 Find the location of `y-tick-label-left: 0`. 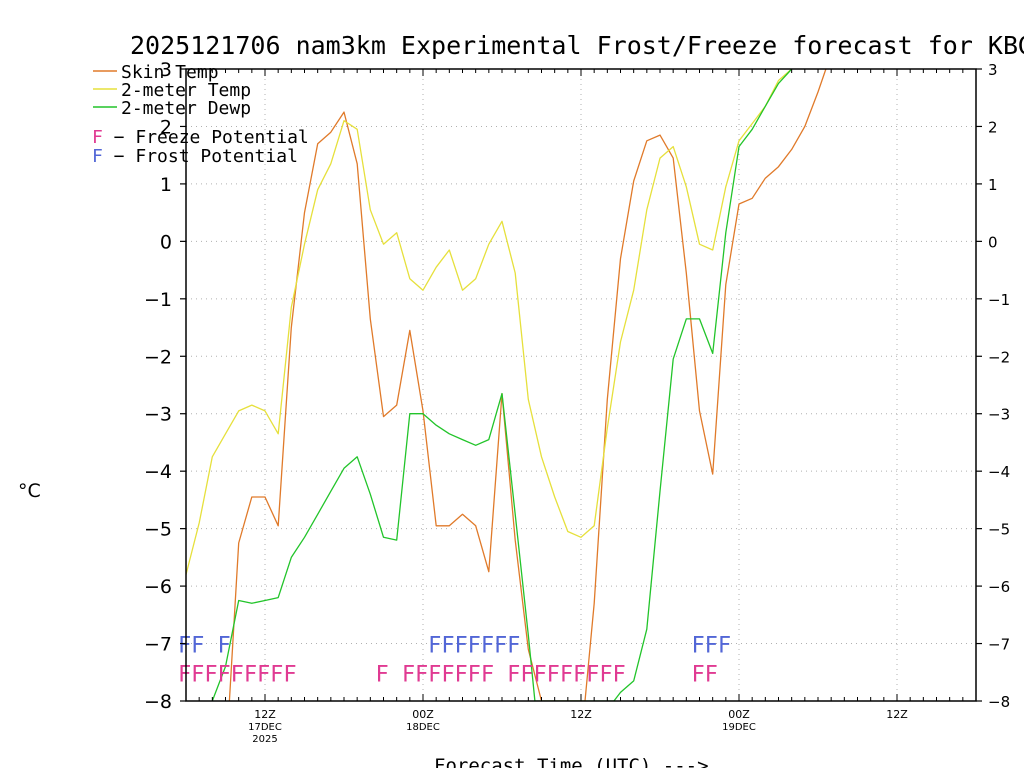

y-tick-label-left: 0 is located at coordinates (166, 242).